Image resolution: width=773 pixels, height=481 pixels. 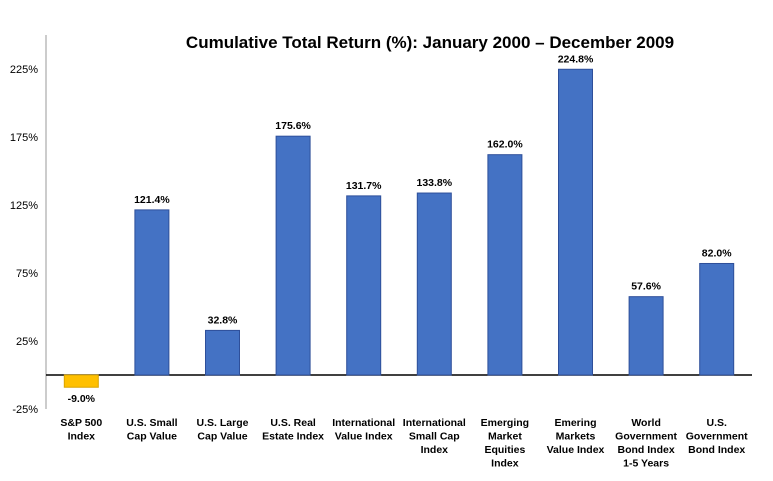 What do you see at coordinates (363, 430) in the screenshot?
I see `x-tick-label: International Value Index` at bounding box center [363, 430].